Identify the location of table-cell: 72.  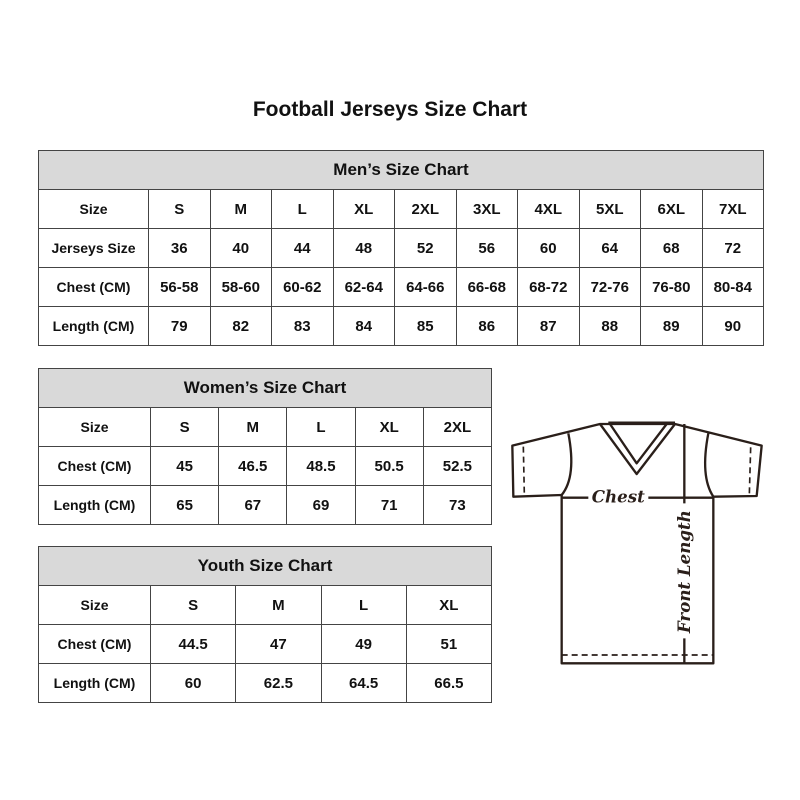
(732, 248).